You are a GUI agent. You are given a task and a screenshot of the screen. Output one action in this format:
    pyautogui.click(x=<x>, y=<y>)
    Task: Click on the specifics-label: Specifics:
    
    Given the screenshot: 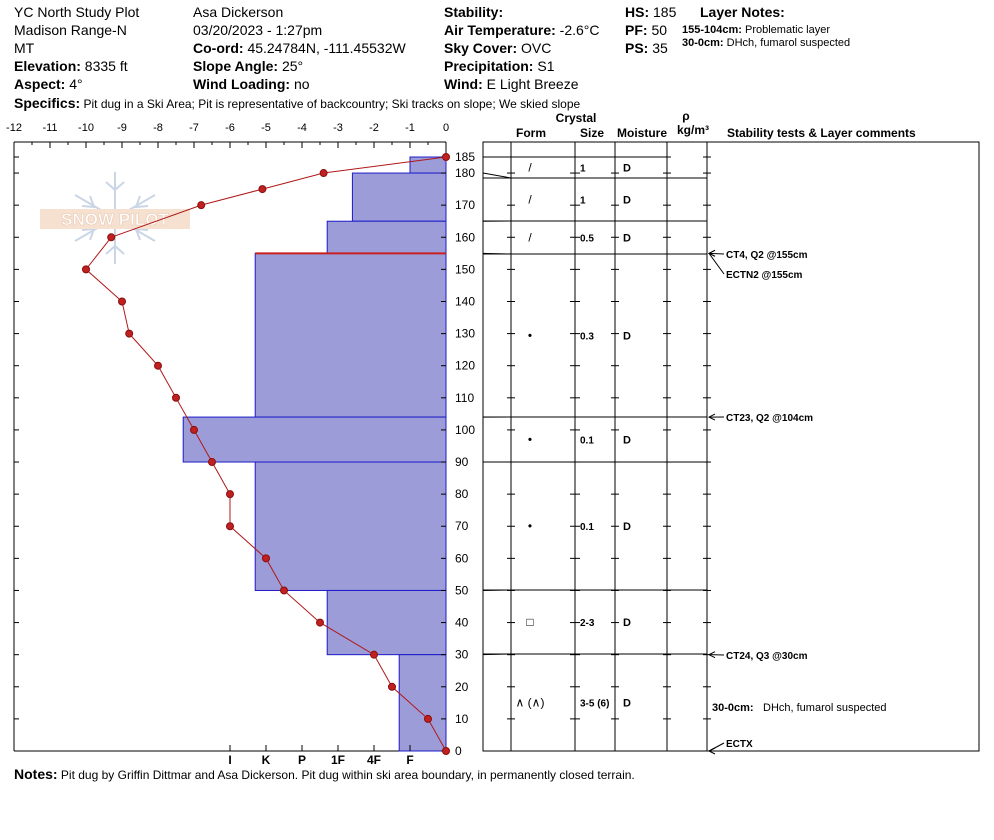 What is the action you would take?
    pyautogui.click(x=47, y=103)
    